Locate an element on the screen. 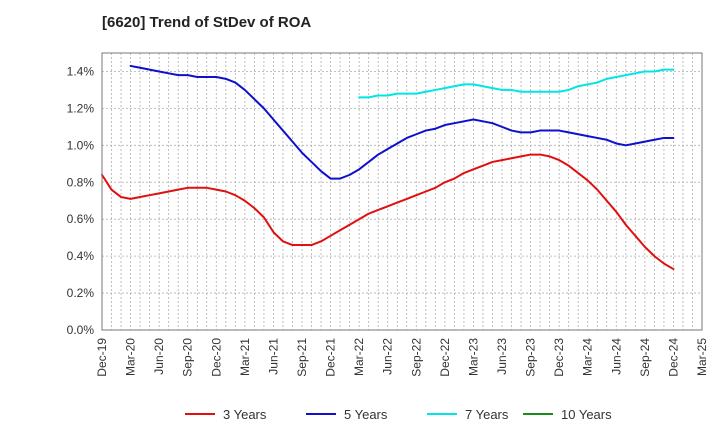 This screenshot has height=440, width=720. y-tick-label: 0.8% is located at coordinates (81, 182).